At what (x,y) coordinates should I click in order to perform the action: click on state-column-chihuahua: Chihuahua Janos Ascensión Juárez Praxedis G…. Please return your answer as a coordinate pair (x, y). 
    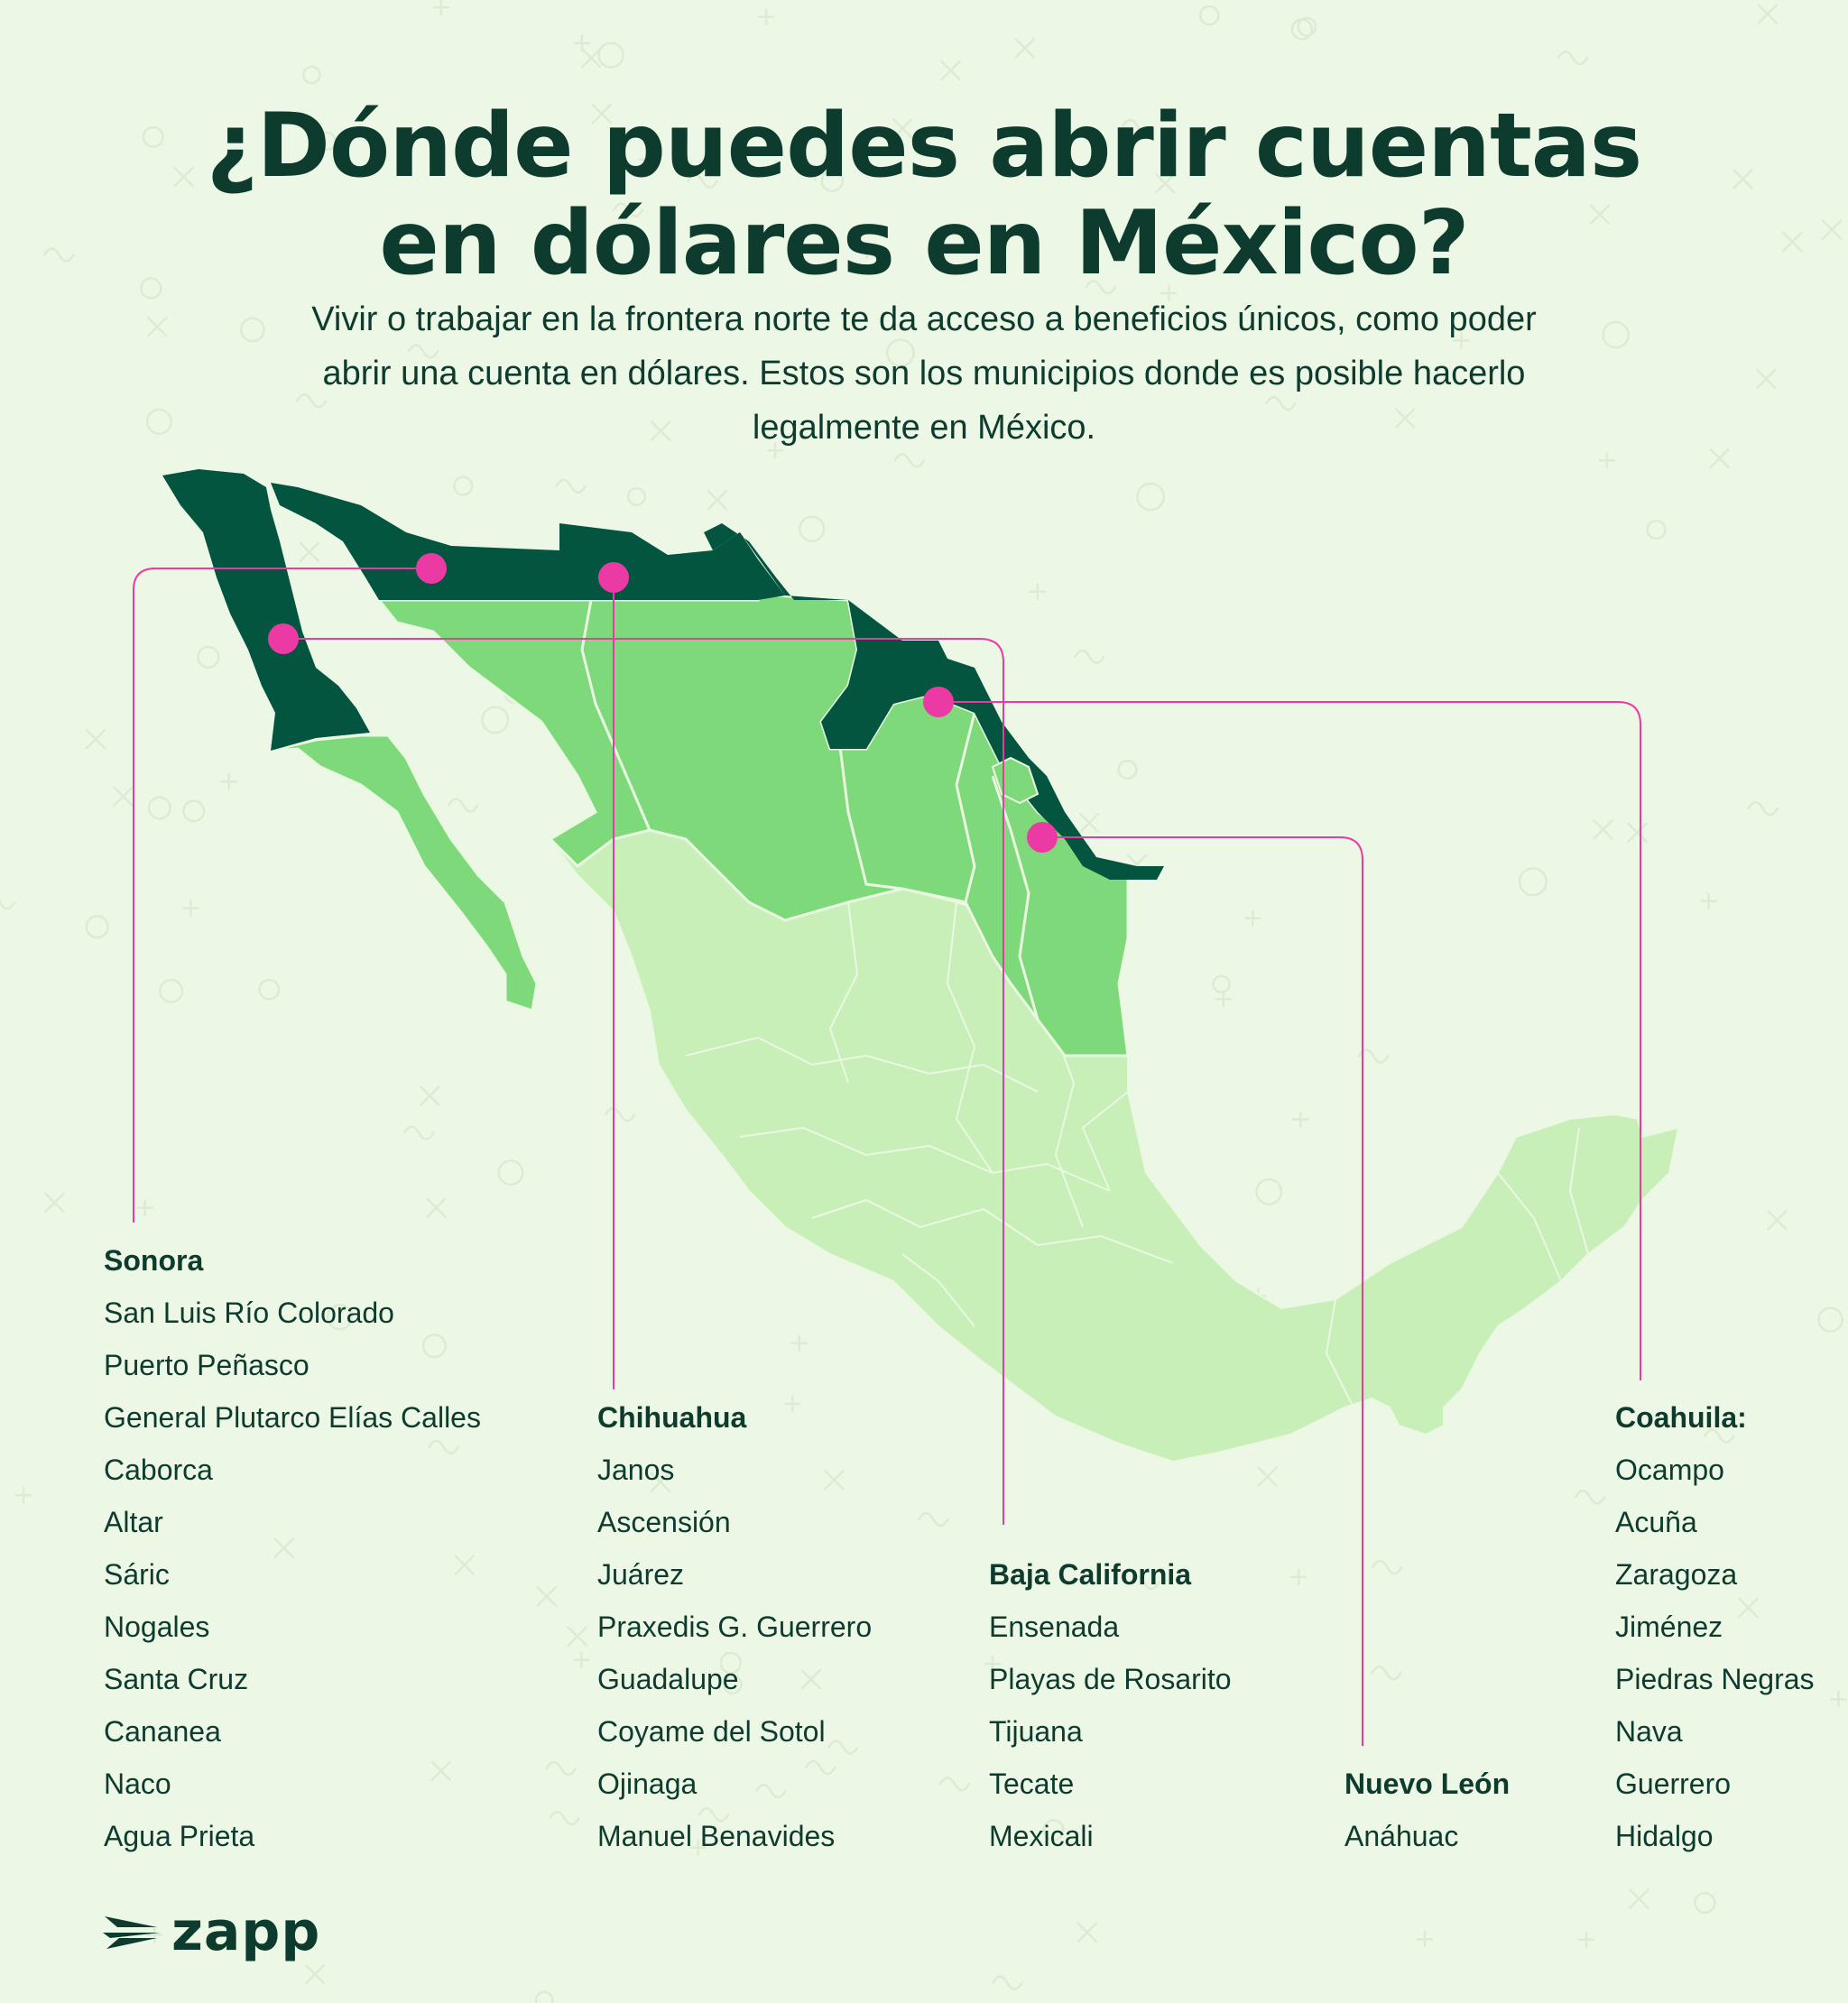
    Looking at the image, I should click on (734, 1626).